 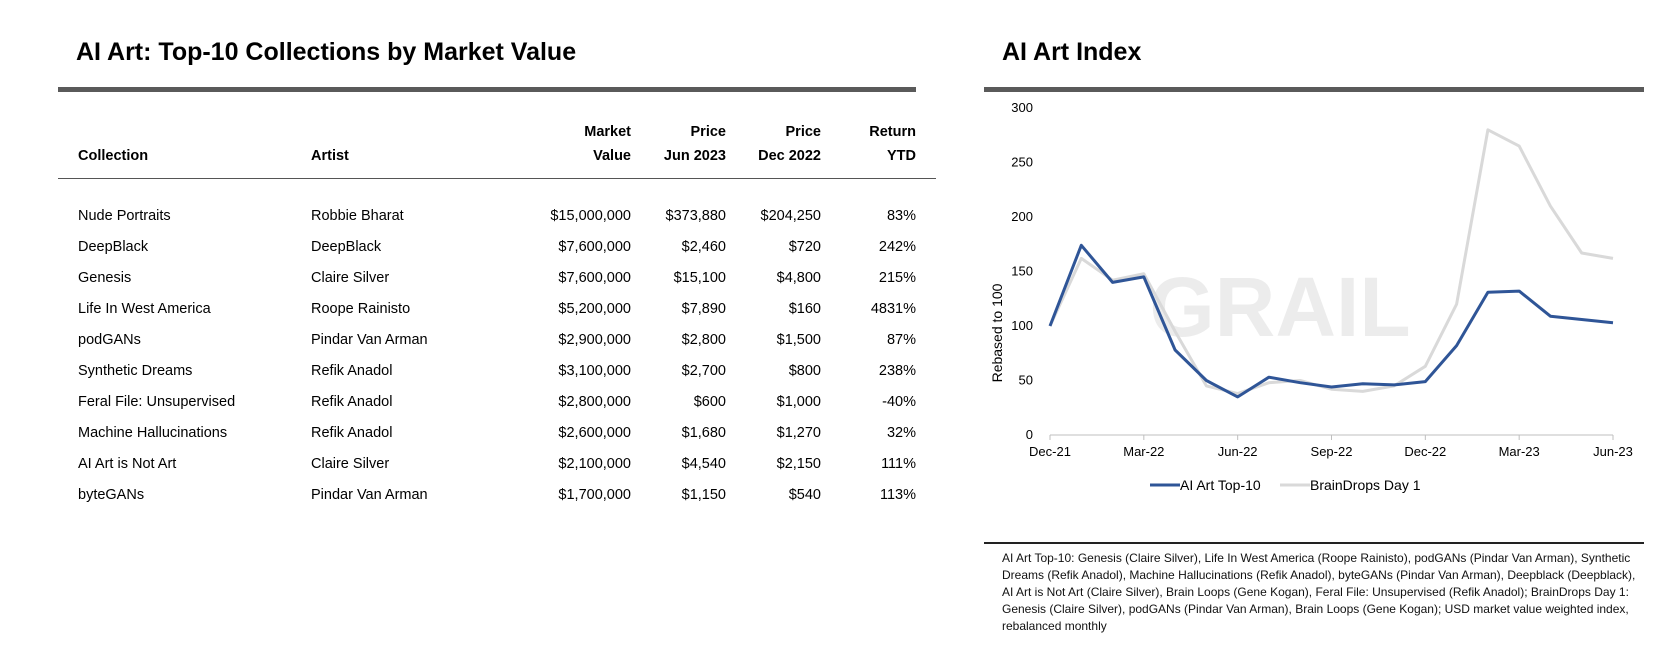 I want to click on header-price-dec-2022: Price Dec 2022, so click(x=789, y=144).